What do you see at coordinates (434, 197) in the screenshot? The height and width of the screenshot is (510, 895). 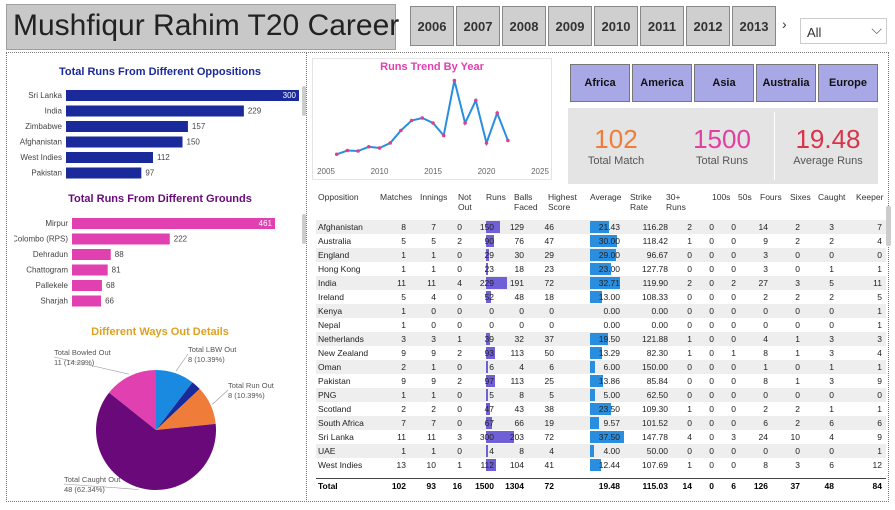 I see `column-header: Innings` at bounding box center [434, 197].